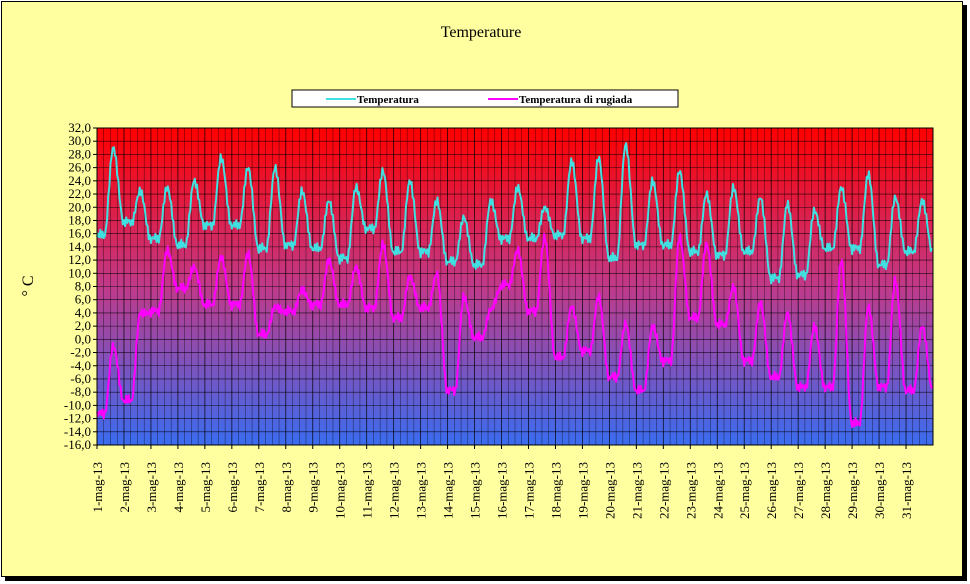  I want to click on x-tick-label: 19-mag-13, so click(582, 490).